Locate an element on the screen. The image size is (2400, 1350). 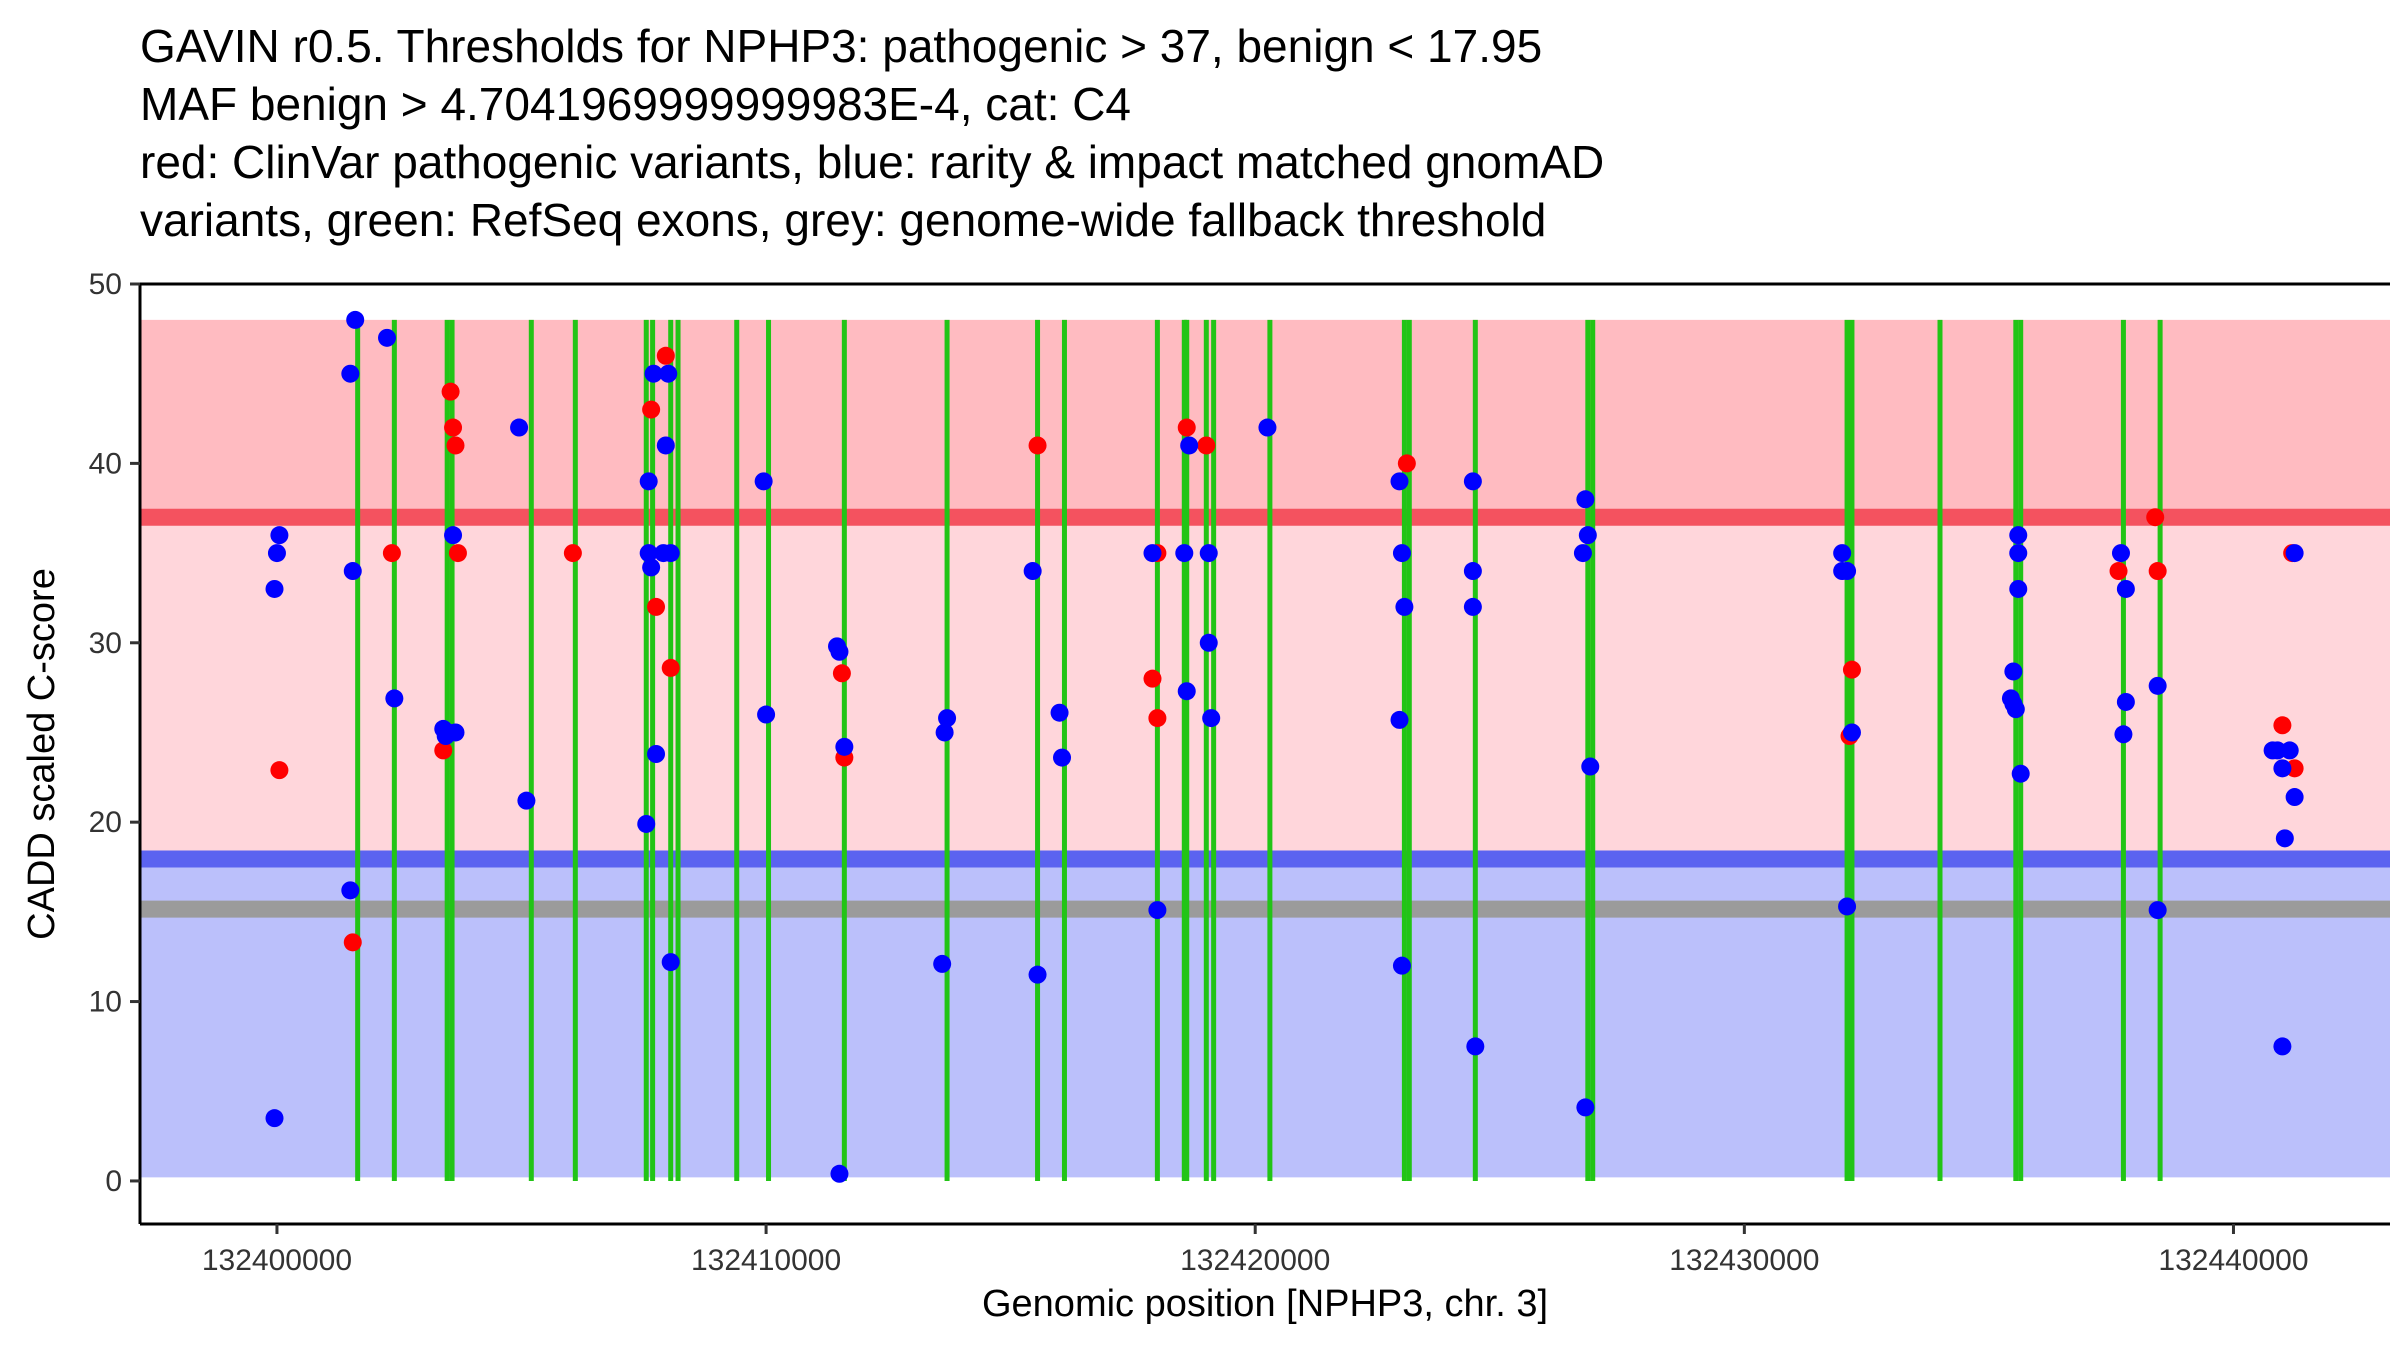
y-tick-label: 50 is located at coordinates (105, 284).